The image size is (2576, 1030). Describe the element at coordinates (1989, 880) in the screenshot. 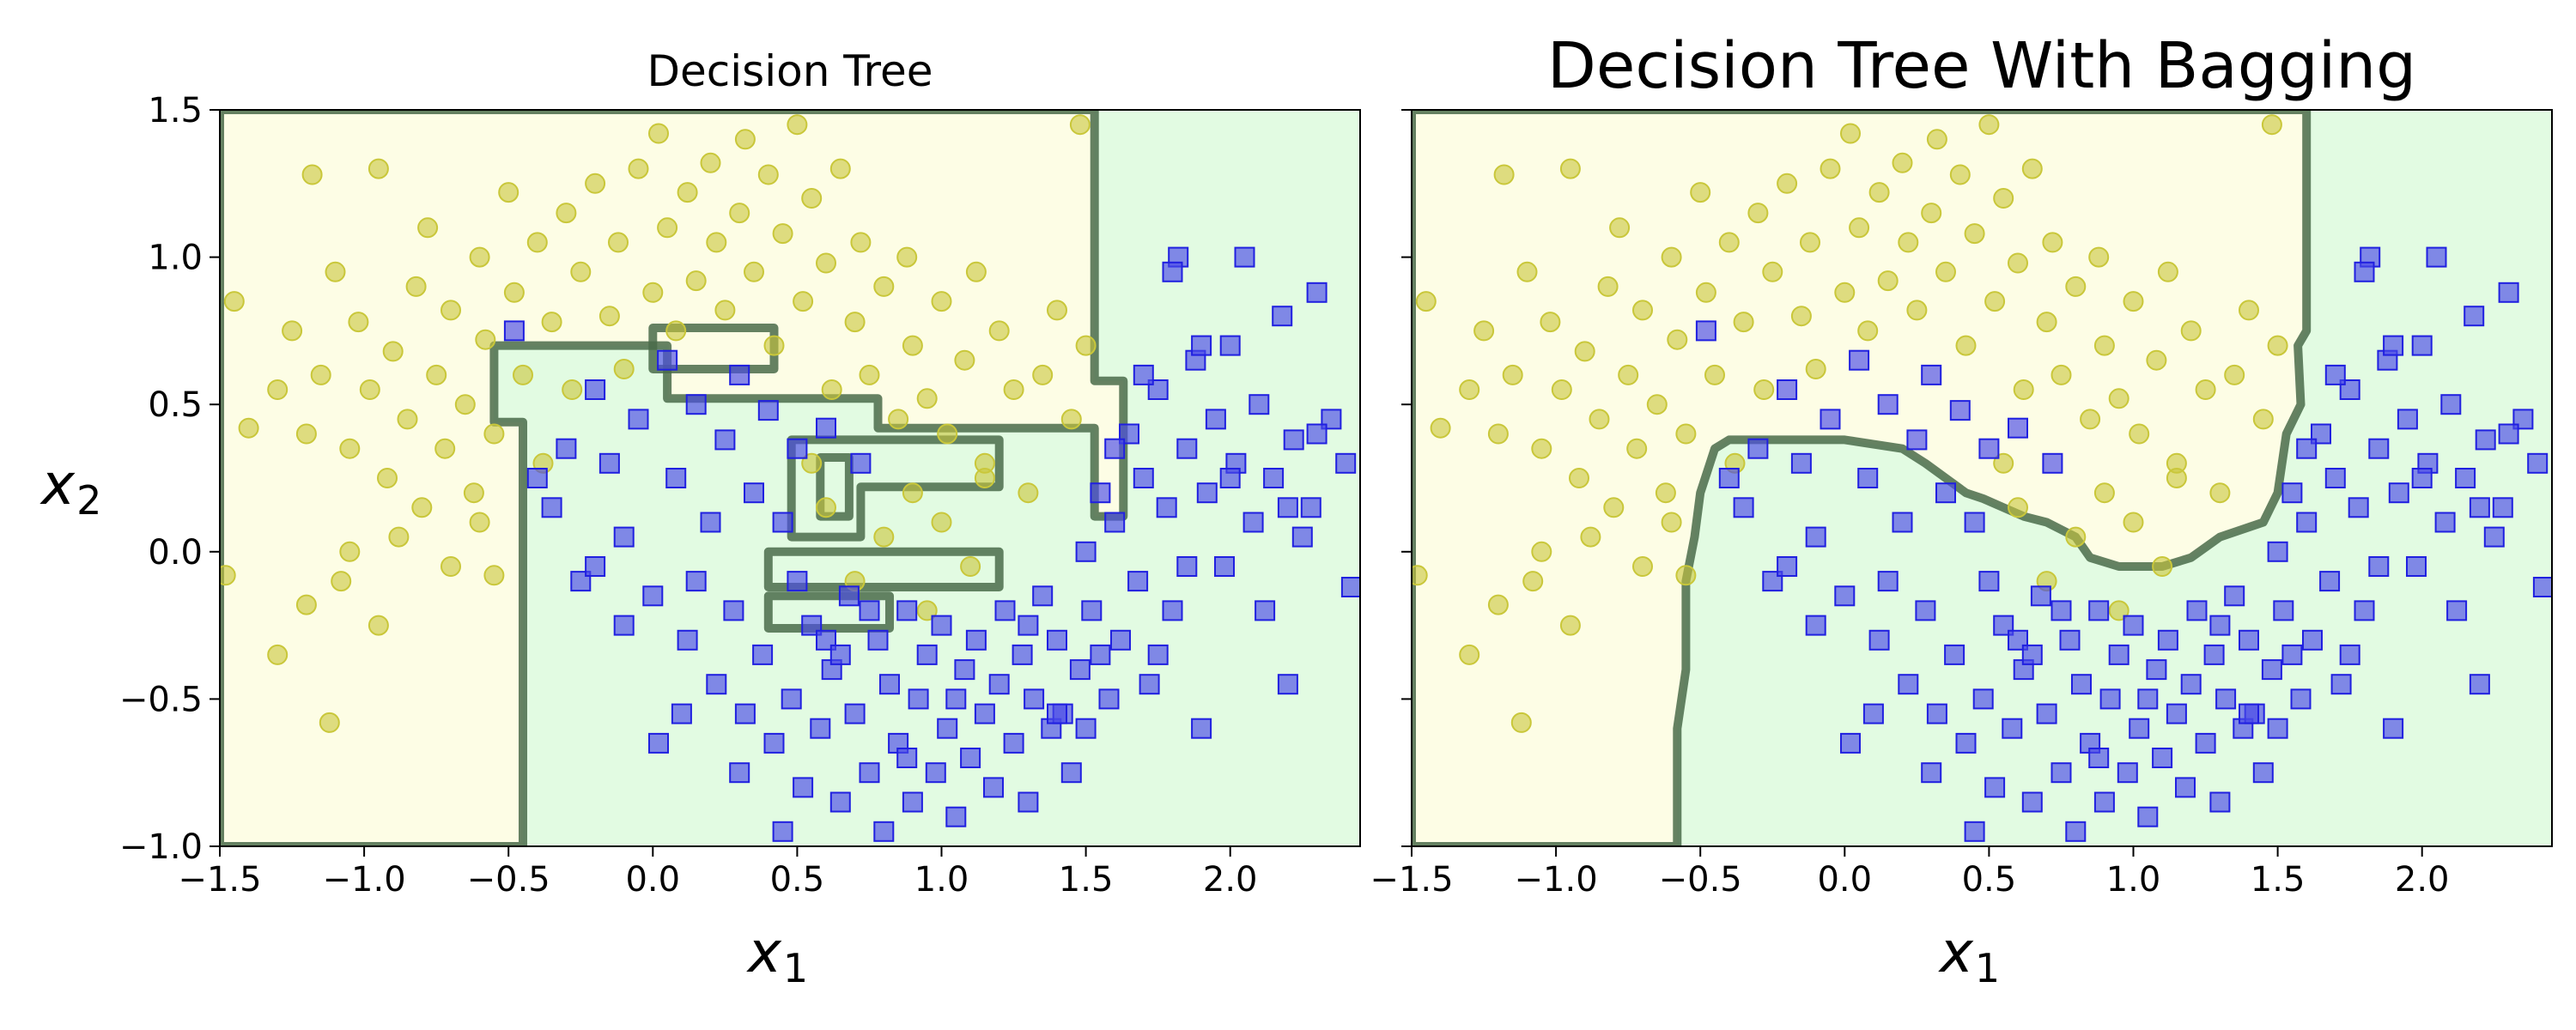

I see `x-tick-label: 0.5` at that location.